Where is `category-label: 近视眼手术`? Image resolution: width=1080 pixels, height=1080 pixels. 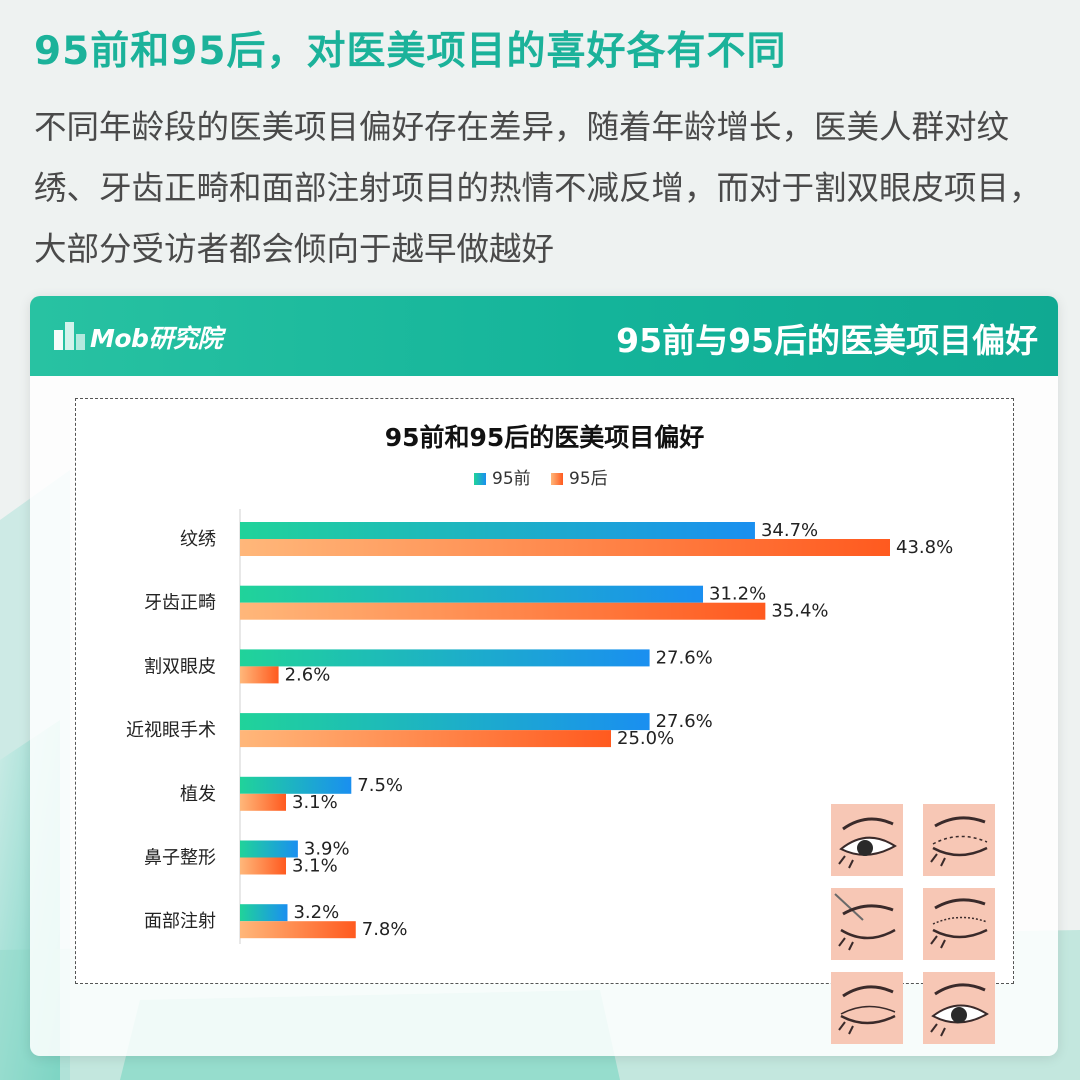
category-label: 近视眼手术 is located at coordinates (171, 730).